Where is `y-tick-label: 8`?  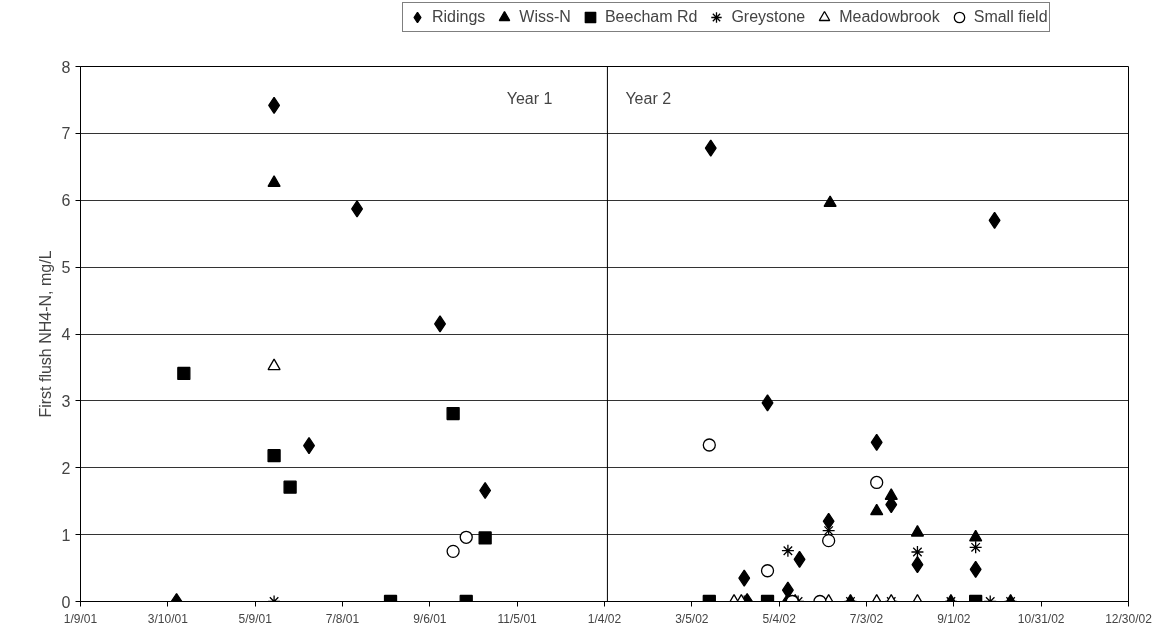 y-tick-label: 8 is located at coordinates (66, 67).